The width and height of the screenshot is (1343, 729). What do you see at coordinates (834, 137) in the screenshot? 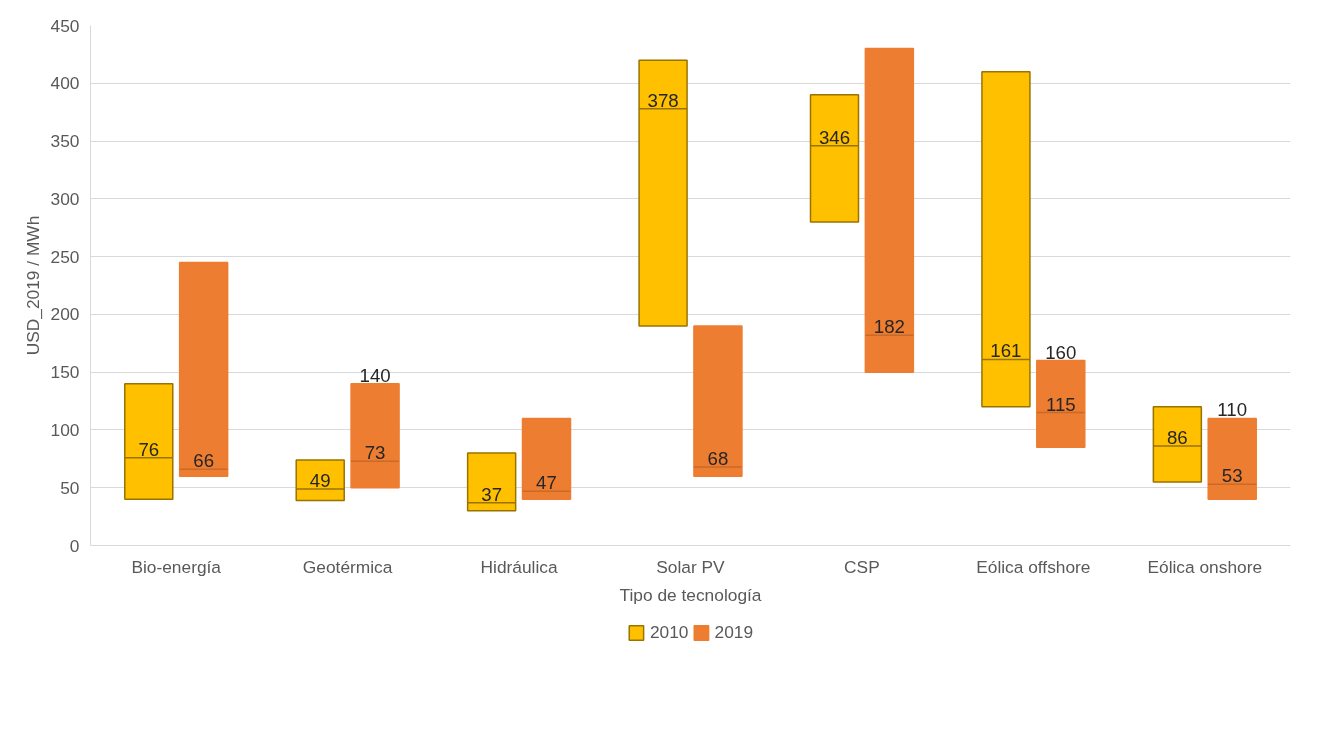
I see `annotation: 346` at bounding box center [834, 137].